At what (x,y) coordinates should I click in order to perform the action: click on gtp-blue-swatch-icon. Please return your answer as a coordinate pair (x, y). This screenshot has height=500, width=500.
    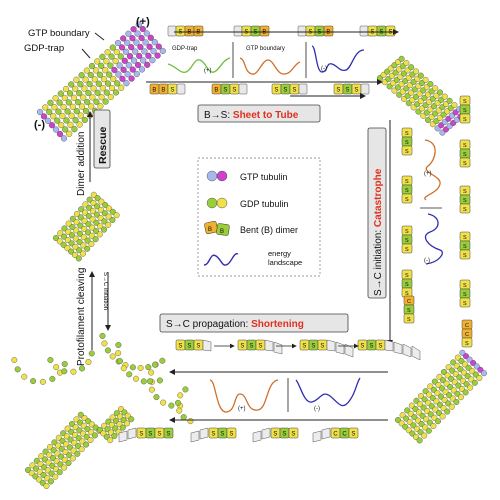
    Looking at the image, I should click on (212, 176).